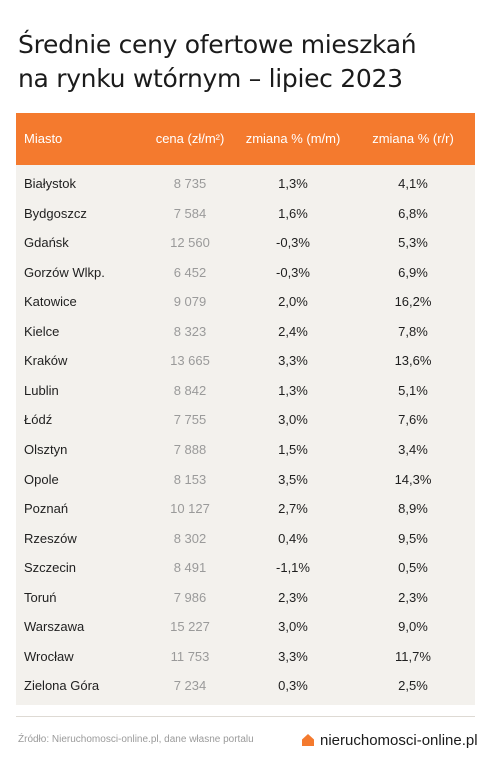 Image resolution: width=489 pixels, height=760 pixels. Describe the element at coordinates (46, 361) in the screenshot. I see `cell-city: Kraków` at that location.